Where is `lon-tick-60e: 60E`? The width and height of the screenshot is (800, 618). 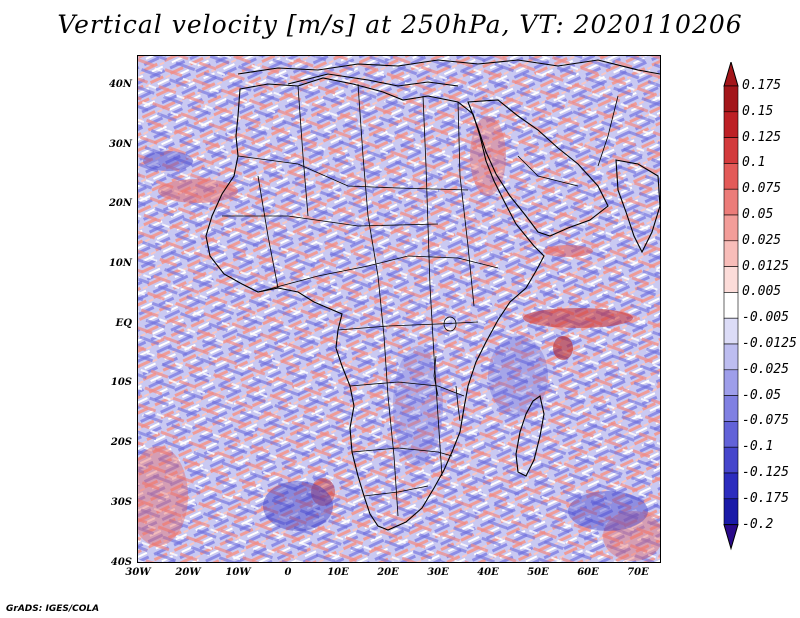
lon-tick-60e: 60E is located at coordinates (588, 572).